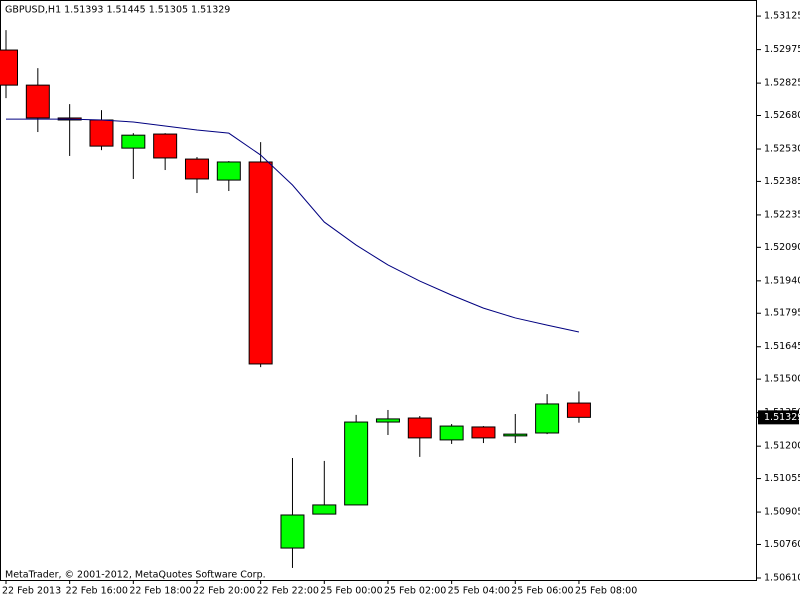 This screenshot has height=600, width=800. What do you see at coordinates (288, 591) in the screenshot?
I see `x-tick-label: 22 Feb 22:00` at bounding box center [288, 591].